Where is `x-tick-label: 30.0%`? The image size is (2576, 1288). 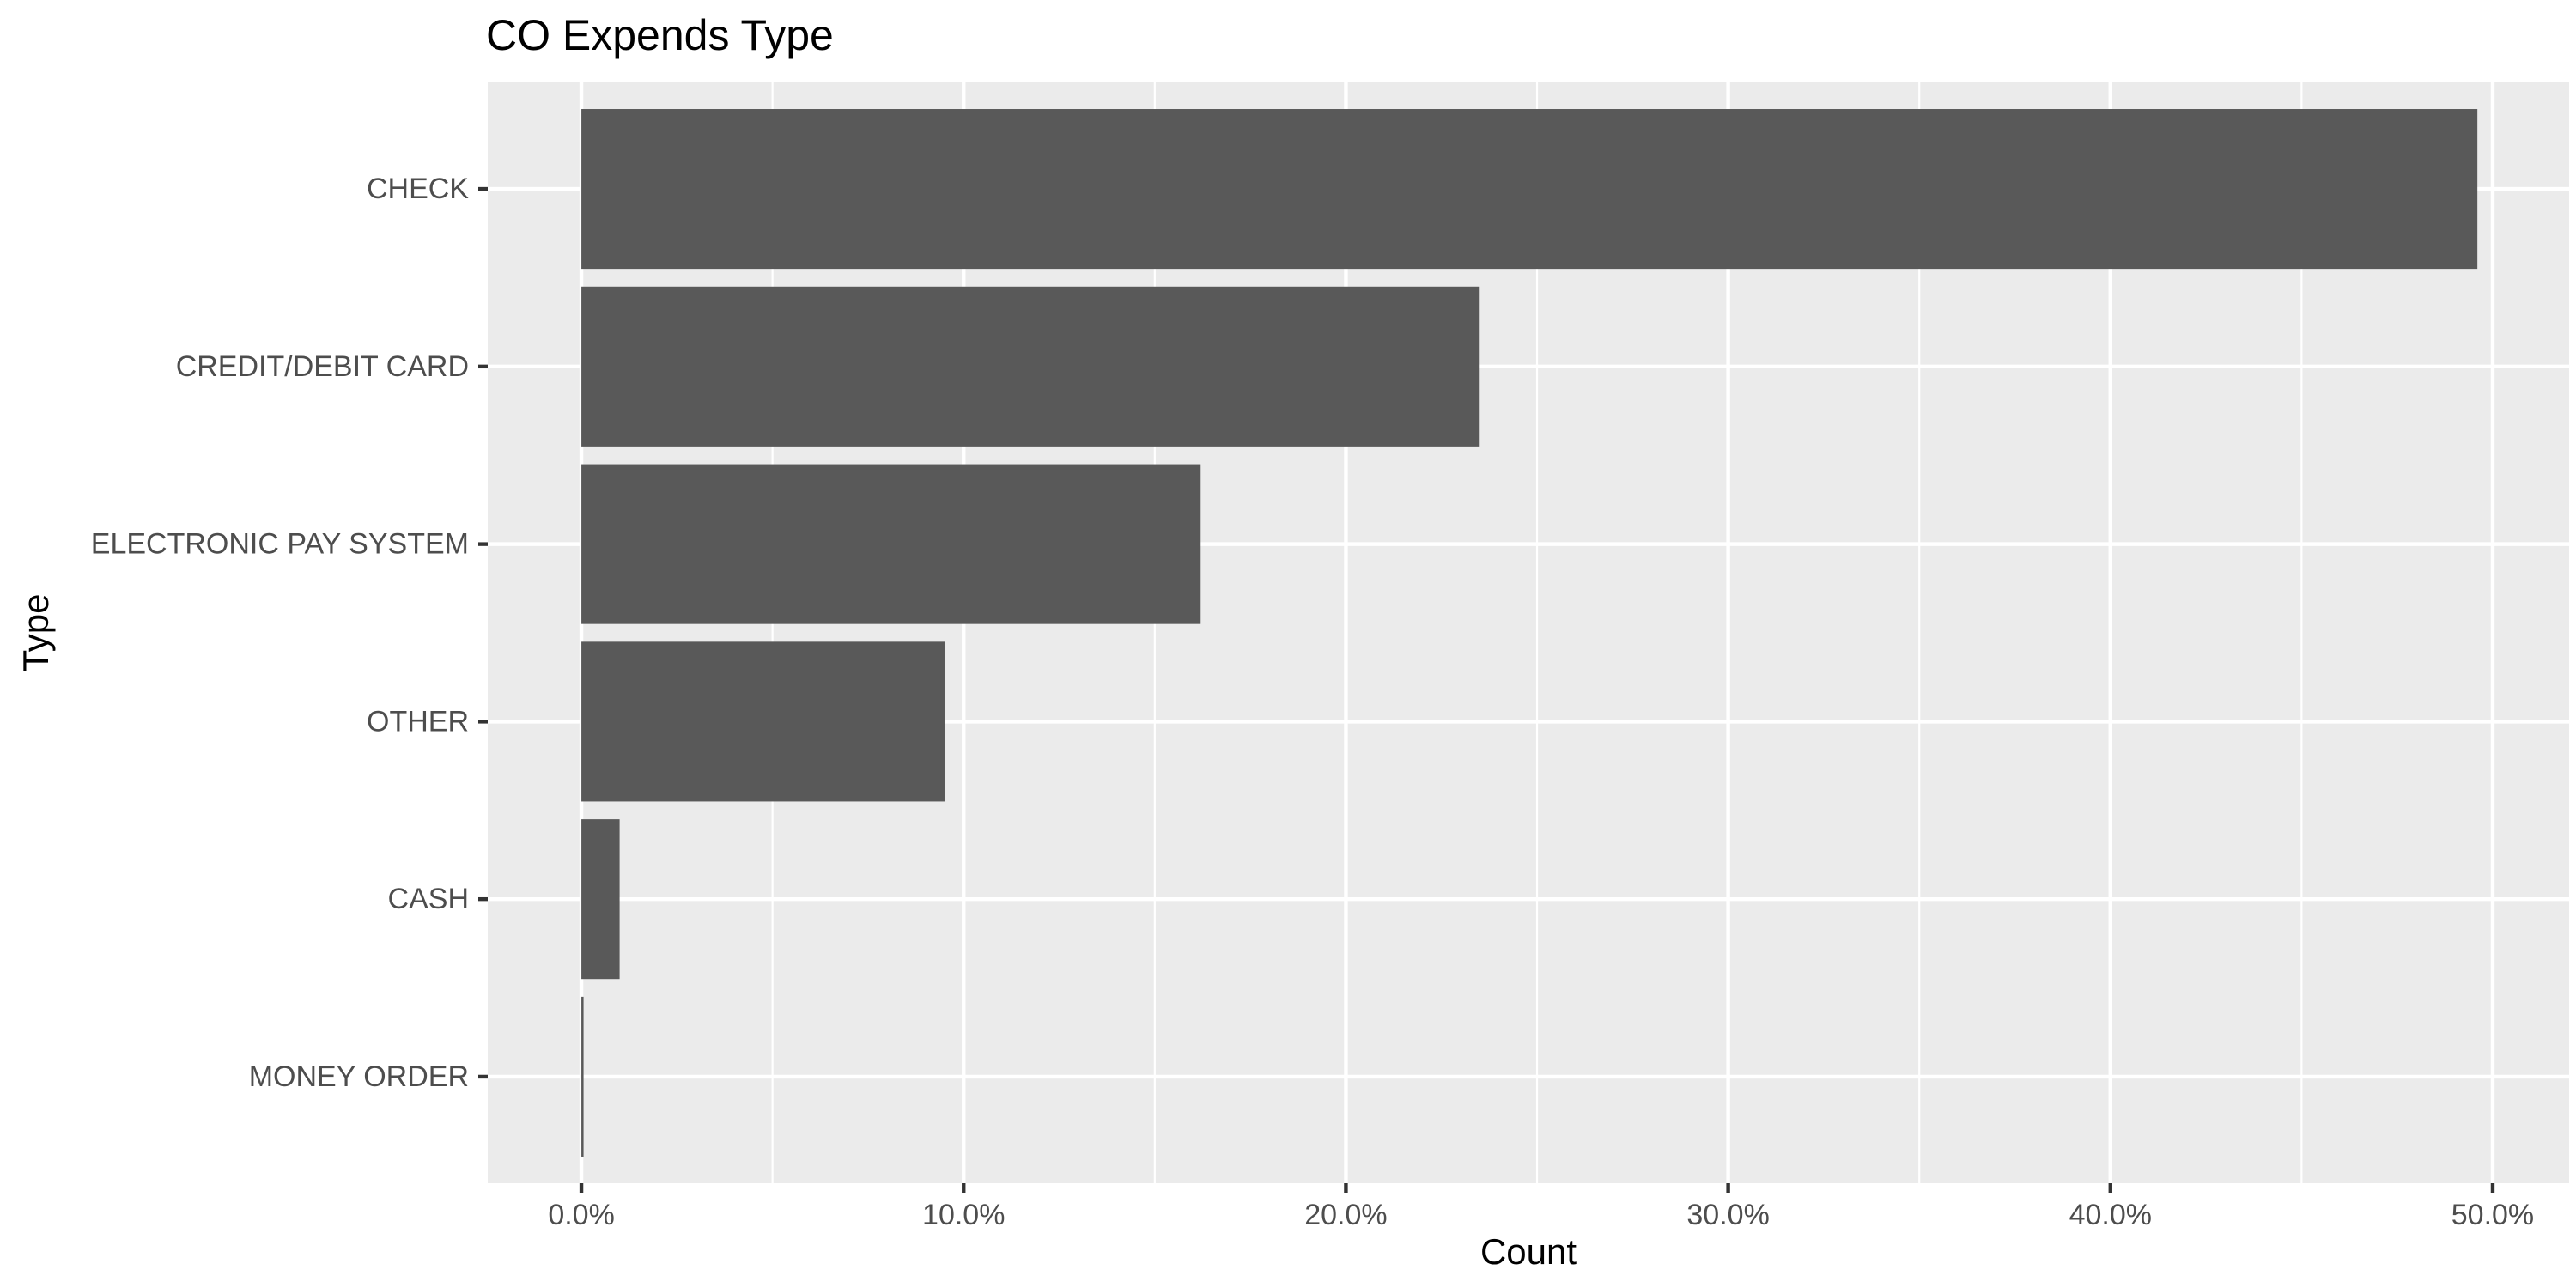
x-tick-label: 30.0% is located at coordinates (1727, 1215).